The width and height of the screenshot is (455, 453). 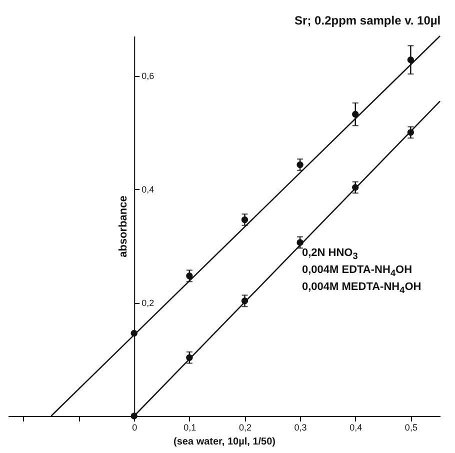 I want to click on x-tick-label: 0,4, so click(x=356, y=427).